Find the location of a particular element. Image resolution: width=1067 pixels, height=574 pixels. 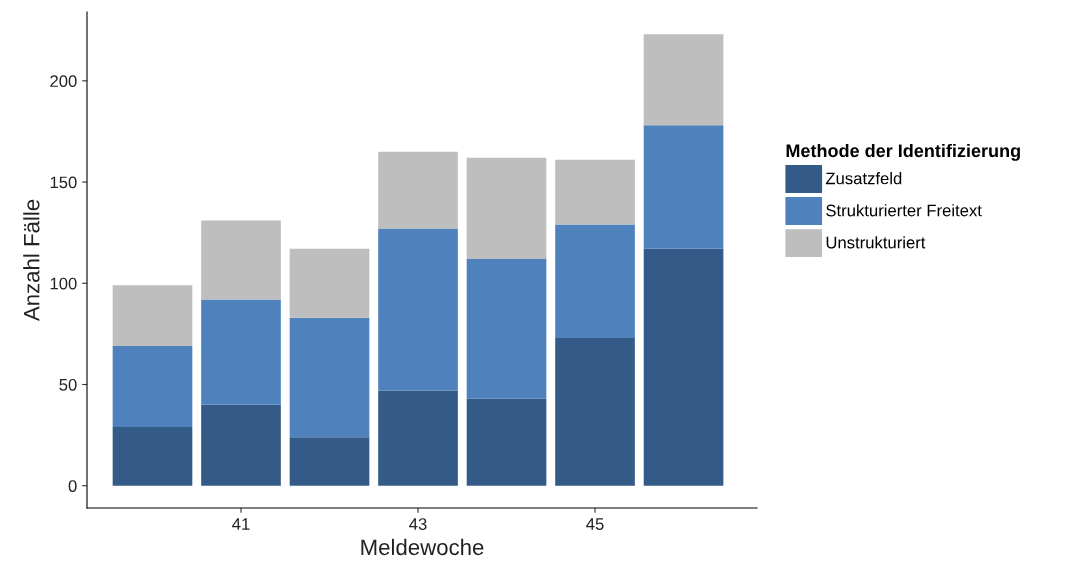

y-tick-label: 150 is located at coordinates (63, 182).